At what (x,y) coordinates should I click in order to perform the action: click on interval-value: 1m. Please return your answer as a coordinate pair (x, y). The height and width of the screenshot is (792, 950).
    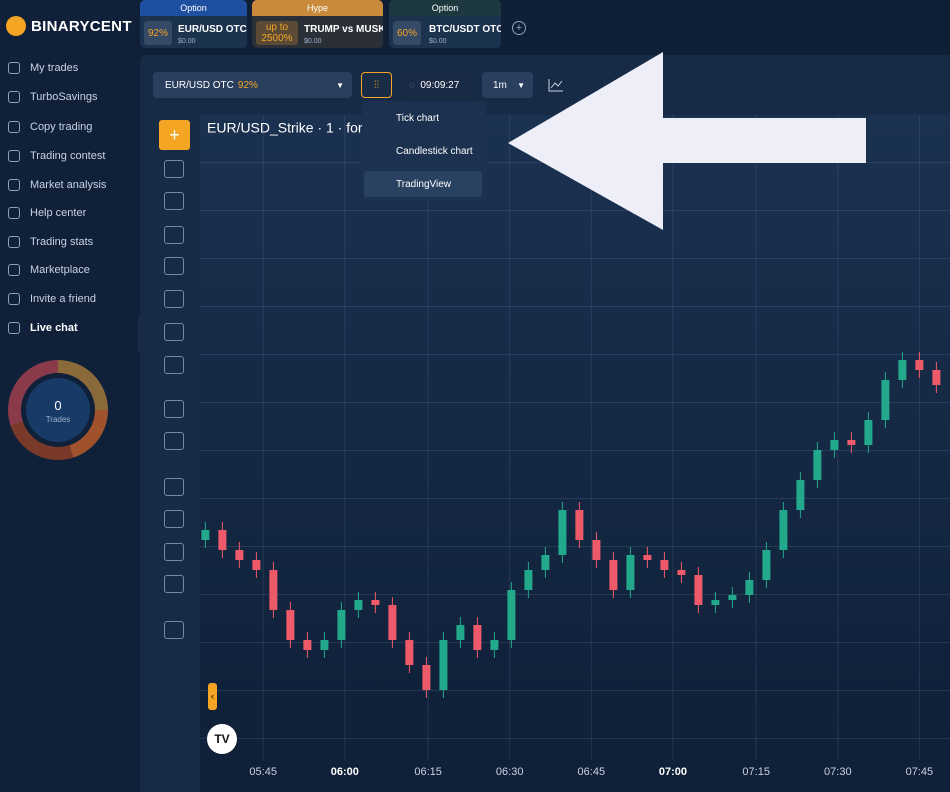
    Looking at the image, I should click on (500, 85).